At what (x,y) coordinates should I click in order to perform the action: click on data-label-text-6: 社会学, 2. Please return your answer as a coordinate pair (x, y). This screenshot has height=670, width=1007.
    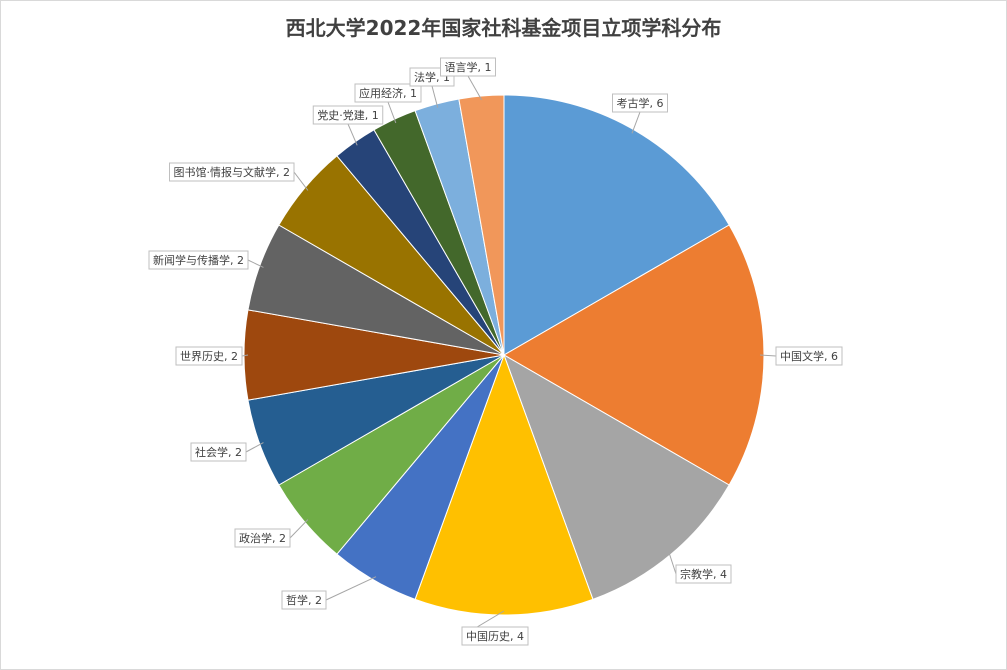
    Looking at the image, I should click on (218, 452).